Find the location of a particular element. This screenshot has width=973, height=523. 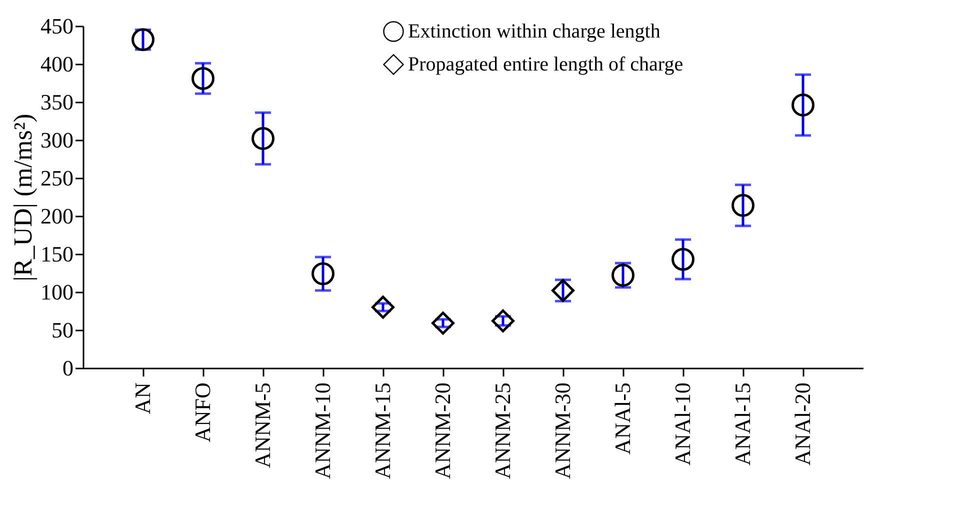

x-tick-label: ANNM-10 is located at coordinates (322, 431).